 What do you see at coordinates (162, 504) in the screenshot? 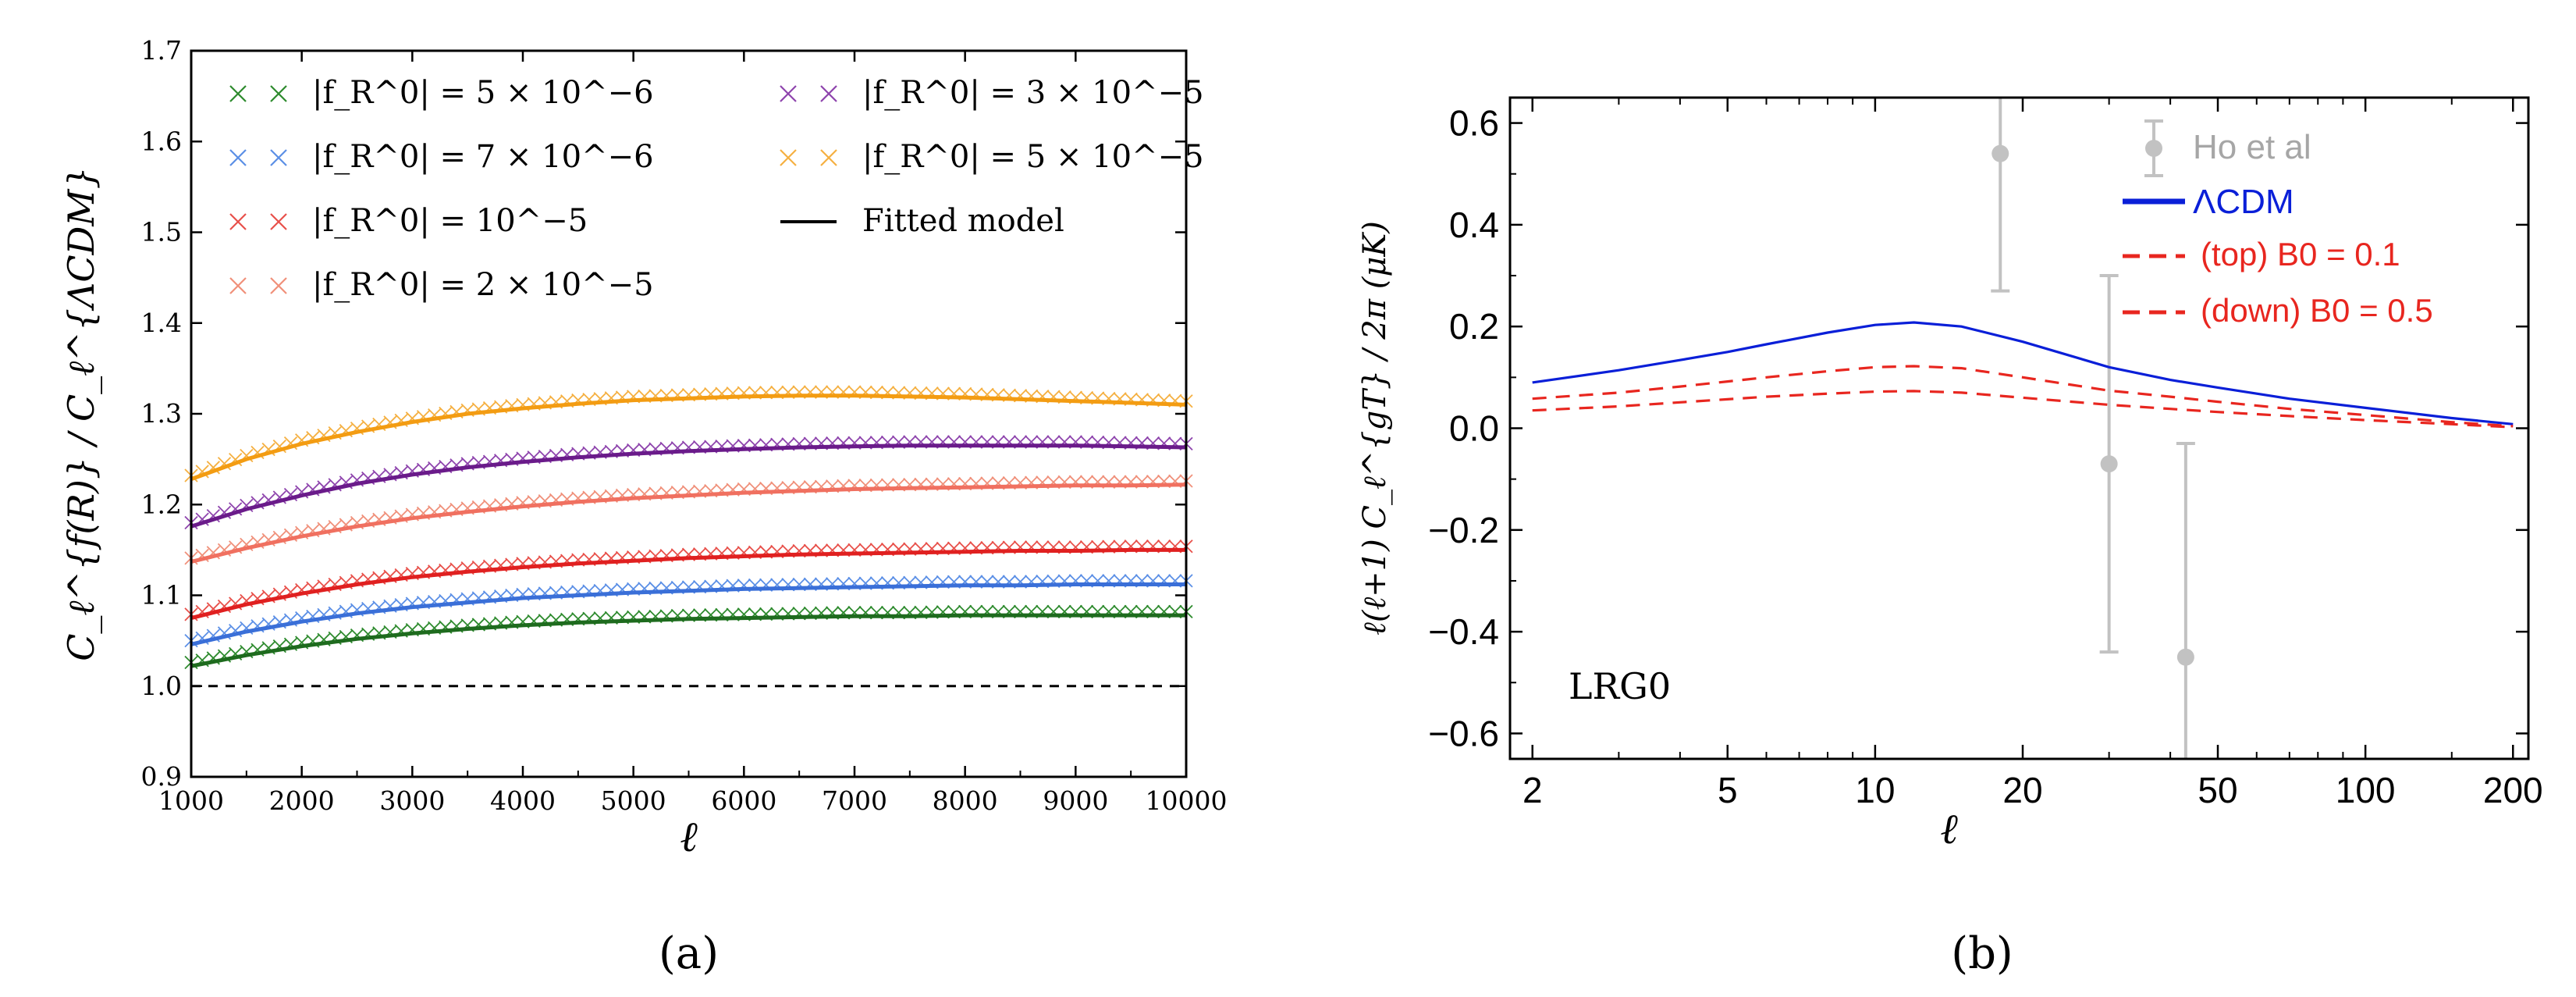
I see `y-tick-label: 1.2` at bounding box center [162, 504].